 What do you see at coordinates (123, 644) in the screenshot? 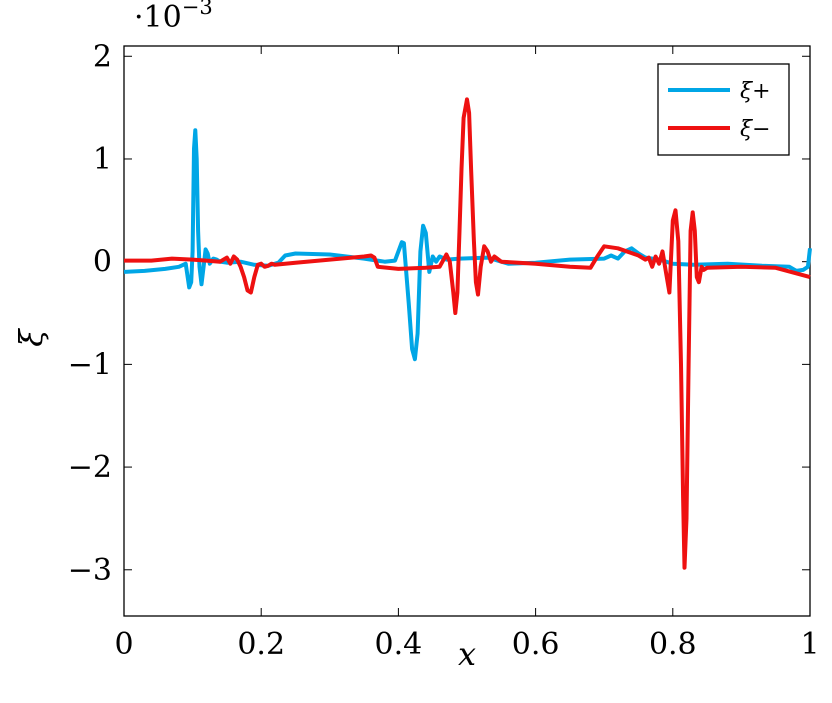
I see `x-tick-label: 0` at bounding box center [123, 644].